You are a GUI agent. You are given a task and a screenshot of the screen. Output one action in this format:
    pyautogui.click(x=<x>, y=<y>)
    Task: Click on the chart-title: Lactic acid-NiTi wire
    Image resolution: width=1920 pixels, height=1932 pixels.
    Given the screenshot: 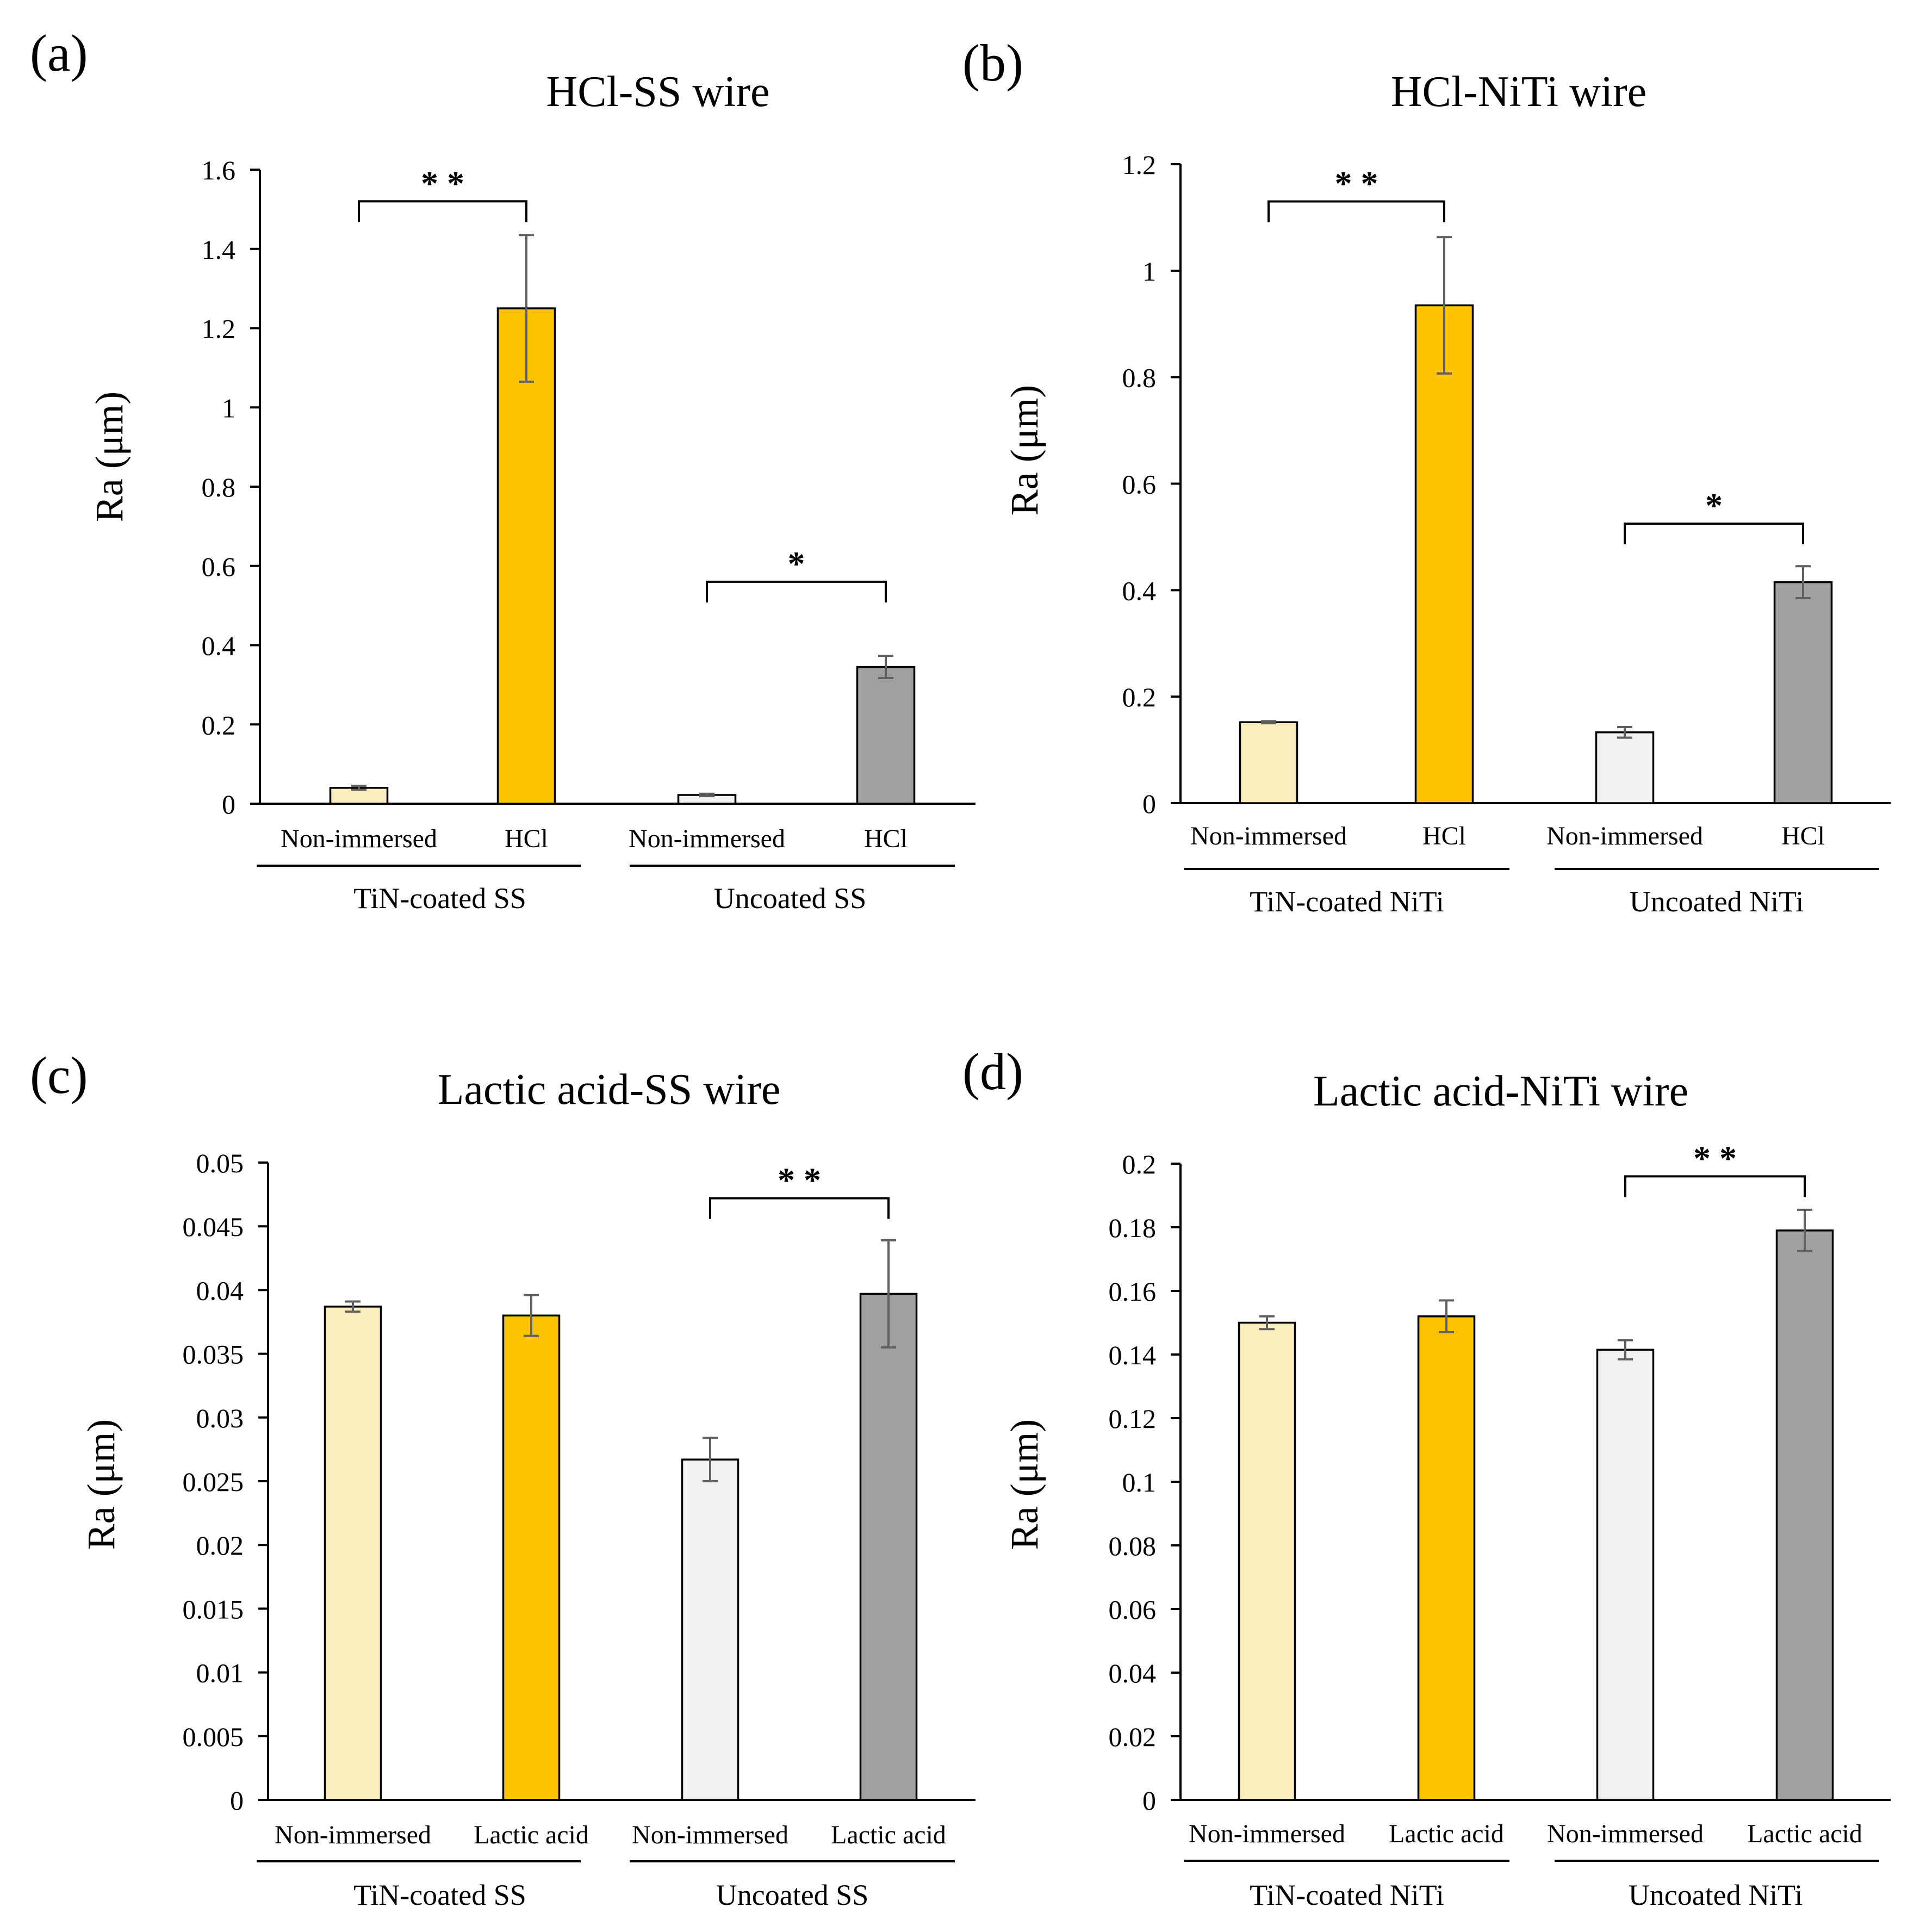 What is the action you would take?
    pyautogui.click(x=1500, y=1091)
    